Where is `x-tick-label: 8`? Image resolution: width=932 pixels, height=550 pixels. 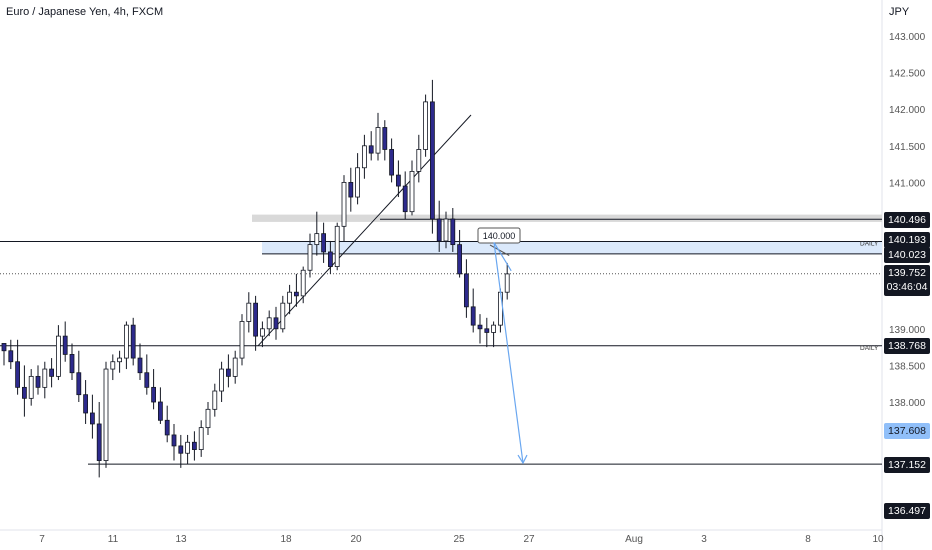 x-tick-label: 8 is located at coordinates (808, 539).